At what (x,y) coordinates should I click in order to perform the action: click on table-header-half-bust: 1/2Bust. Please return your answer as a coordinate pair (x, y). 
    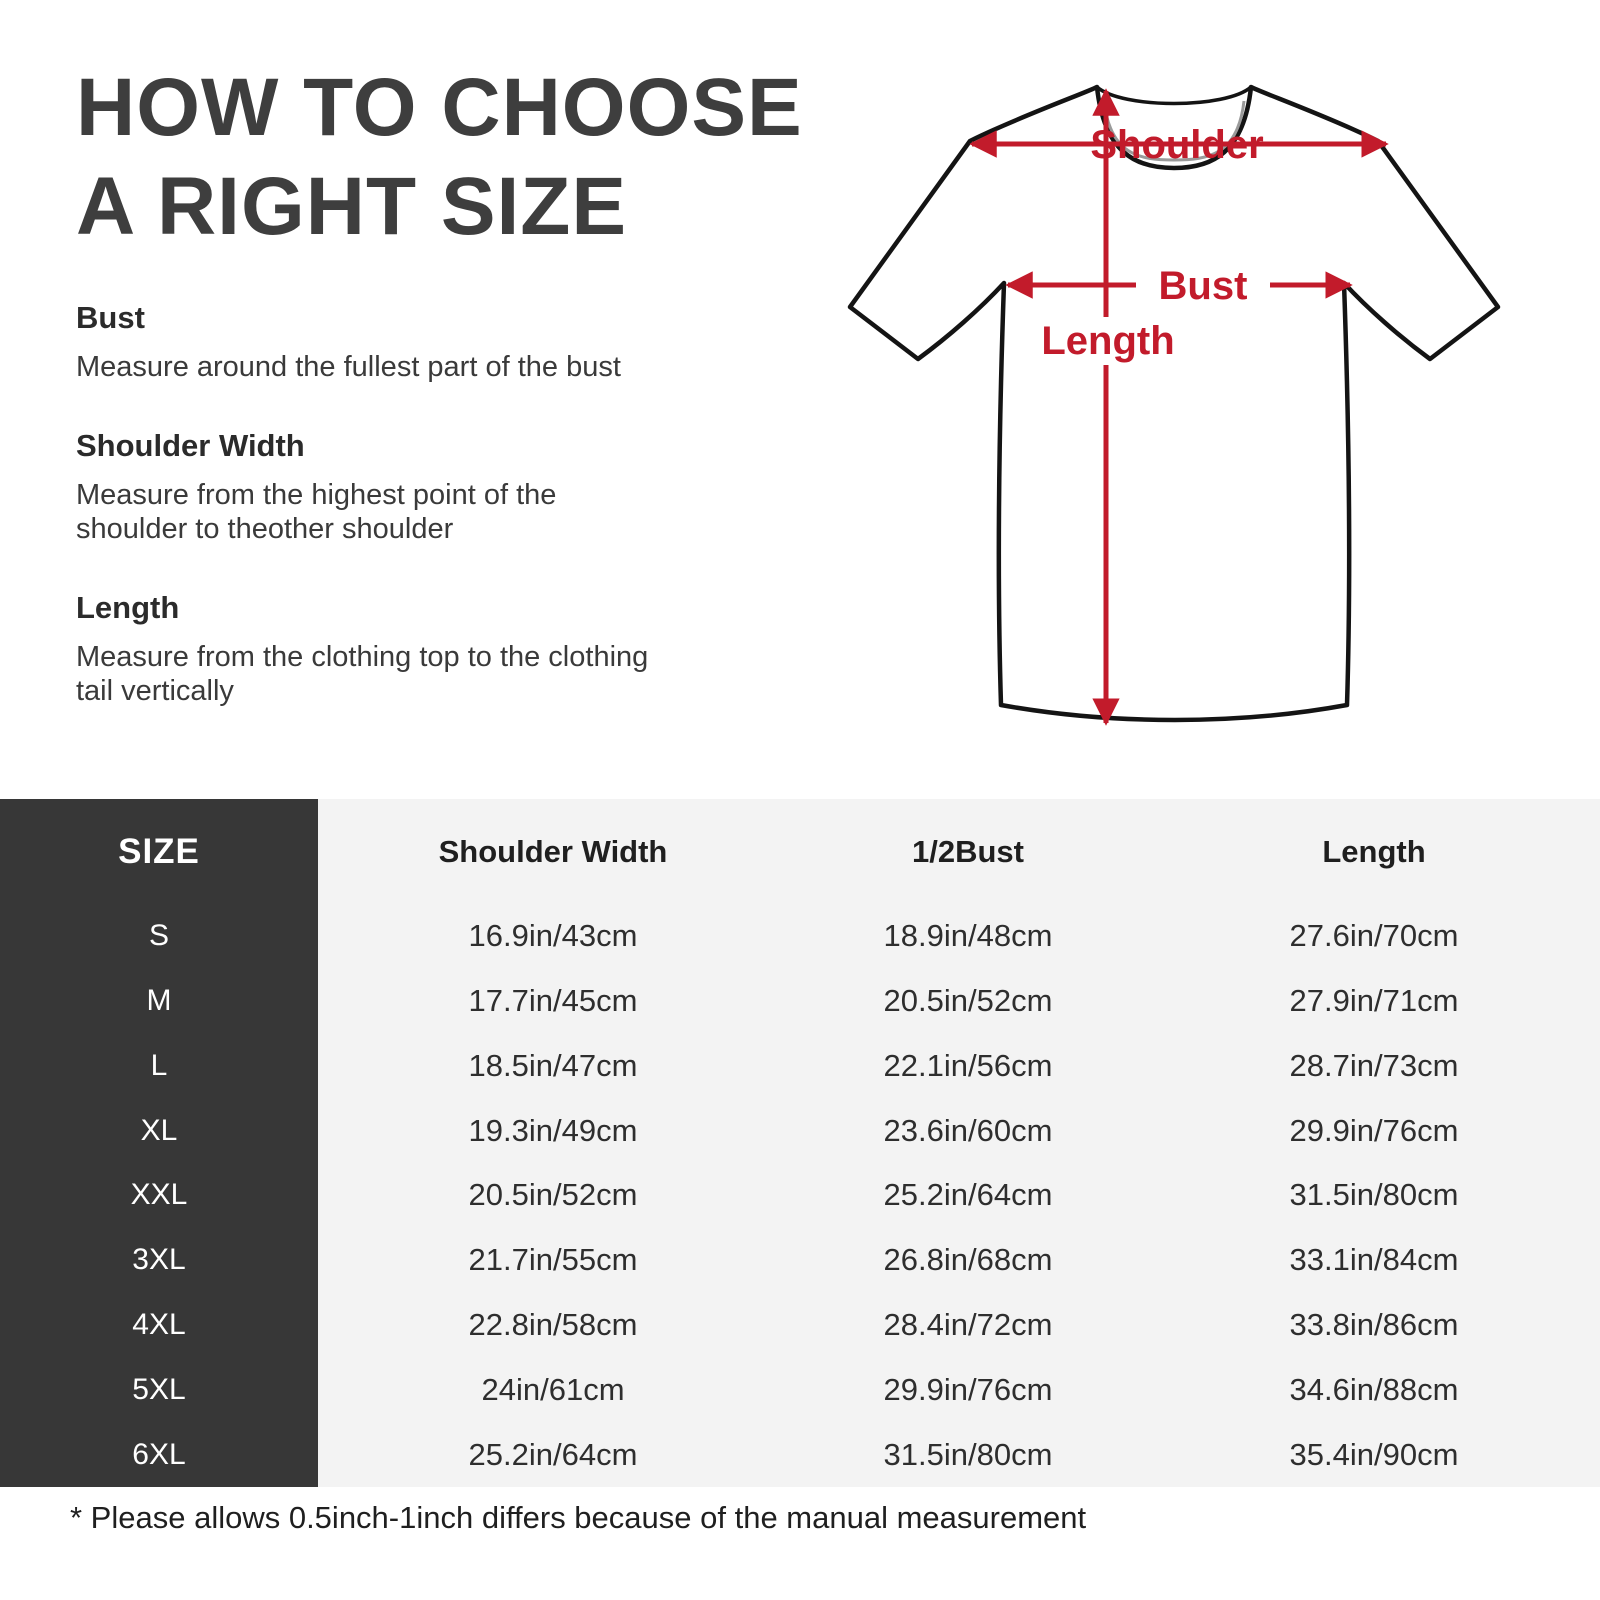
    Looking at the image, I should click on (968, 851).